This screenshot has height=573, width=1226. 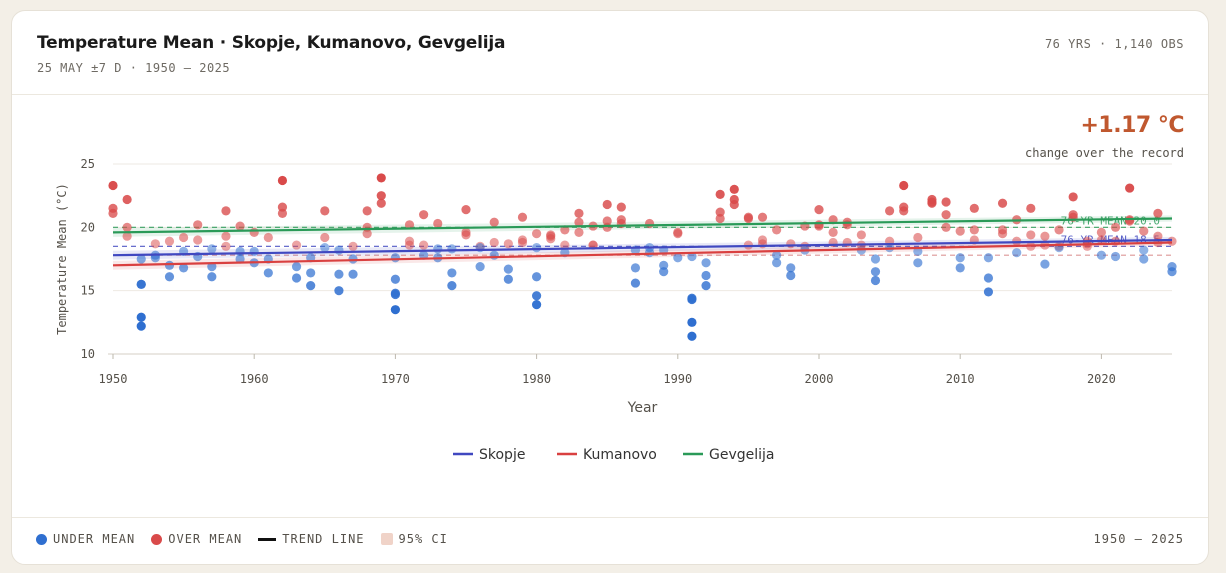 I want to click on legend-label-skopje: Skopje, so click(x=502, y=455).